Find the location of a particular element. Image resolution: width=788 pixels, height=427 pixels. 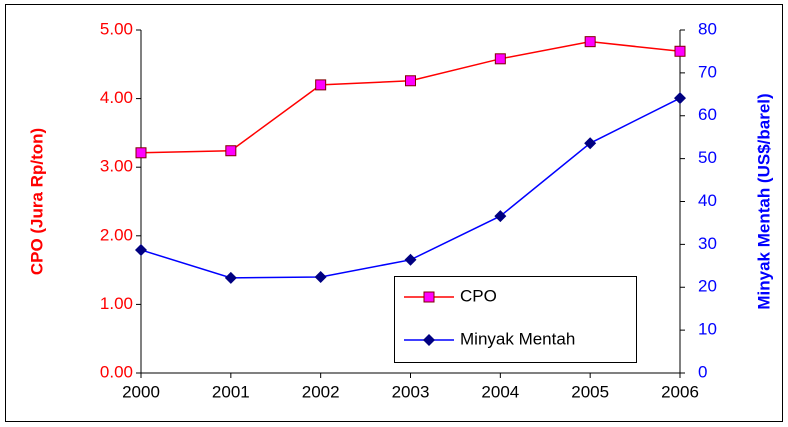

y-tick-label: 0.00 is located at coordinates (116, 371).